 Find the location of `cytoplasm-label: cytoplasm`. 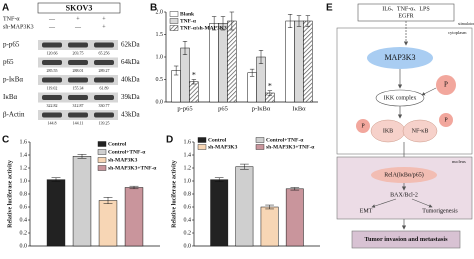

cytoplasm-label: cytoplasm is located at coordinates (457, 32).